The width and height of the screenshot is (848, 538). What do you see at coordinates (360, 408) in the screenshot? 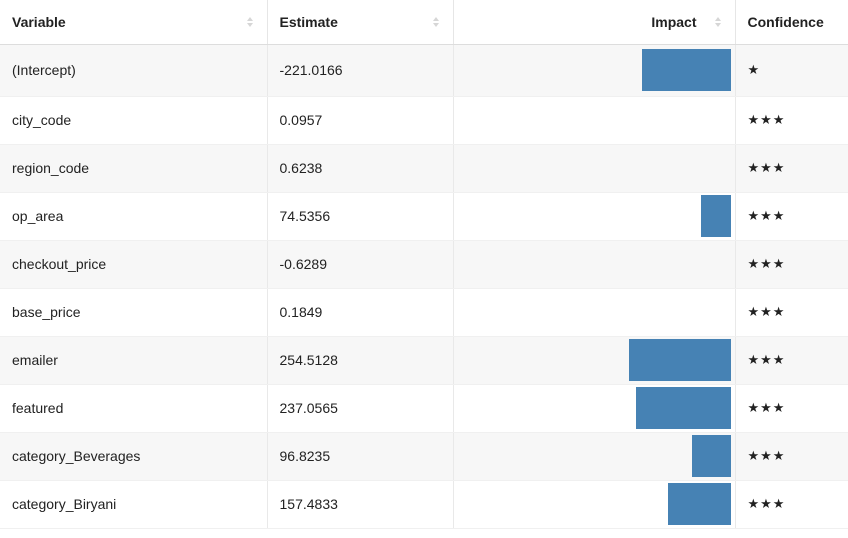
I see `cell-estimate: 237.0565` at bounding box center [360, 408].